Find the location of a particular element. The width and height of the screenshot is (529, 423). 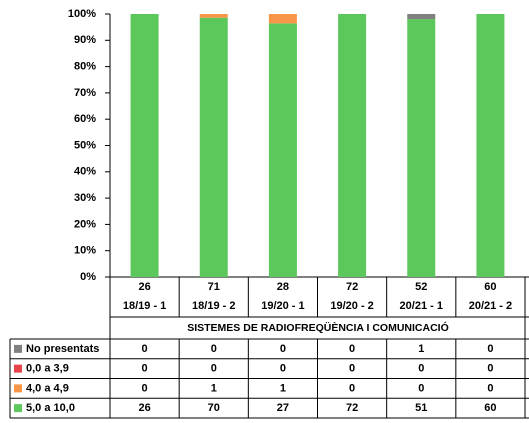

table-value: 60 is located at coordinates (490, 408).